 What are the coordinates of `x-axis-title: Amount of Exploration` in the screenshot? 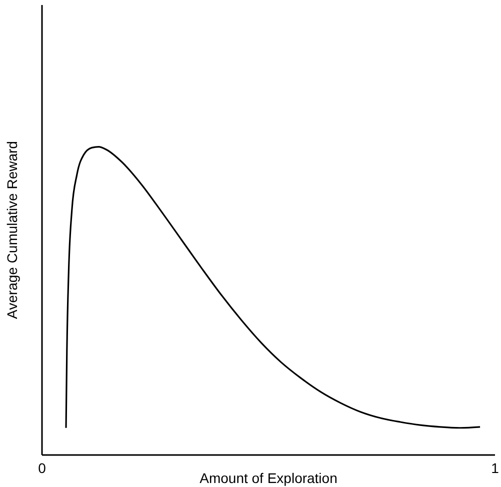 It's located at (269, 478).